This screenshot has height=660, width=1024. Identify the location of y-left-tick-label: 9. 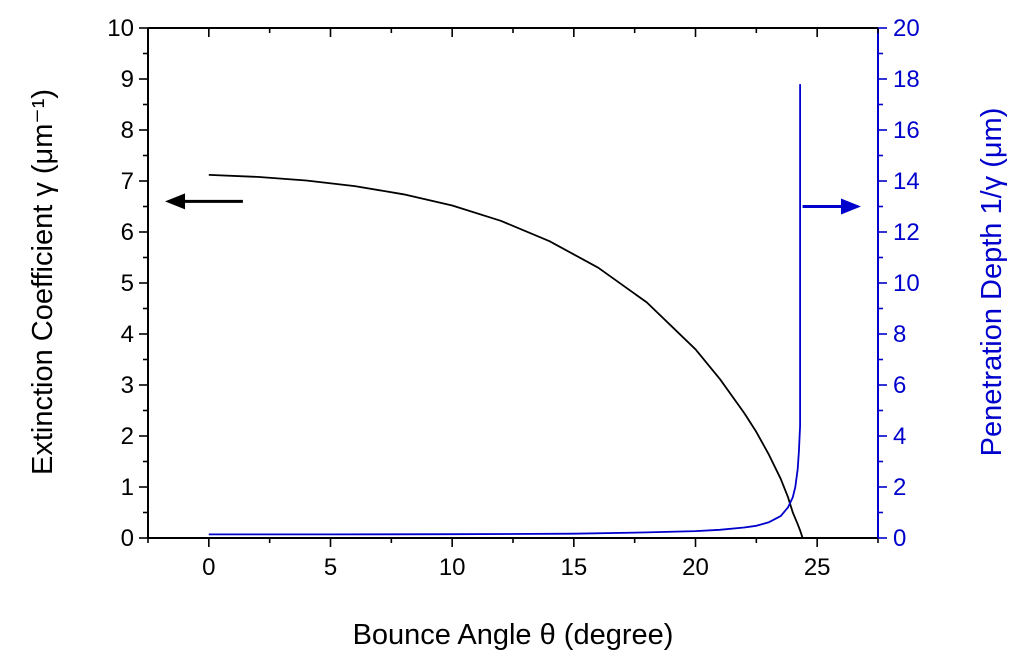
(127, 79).